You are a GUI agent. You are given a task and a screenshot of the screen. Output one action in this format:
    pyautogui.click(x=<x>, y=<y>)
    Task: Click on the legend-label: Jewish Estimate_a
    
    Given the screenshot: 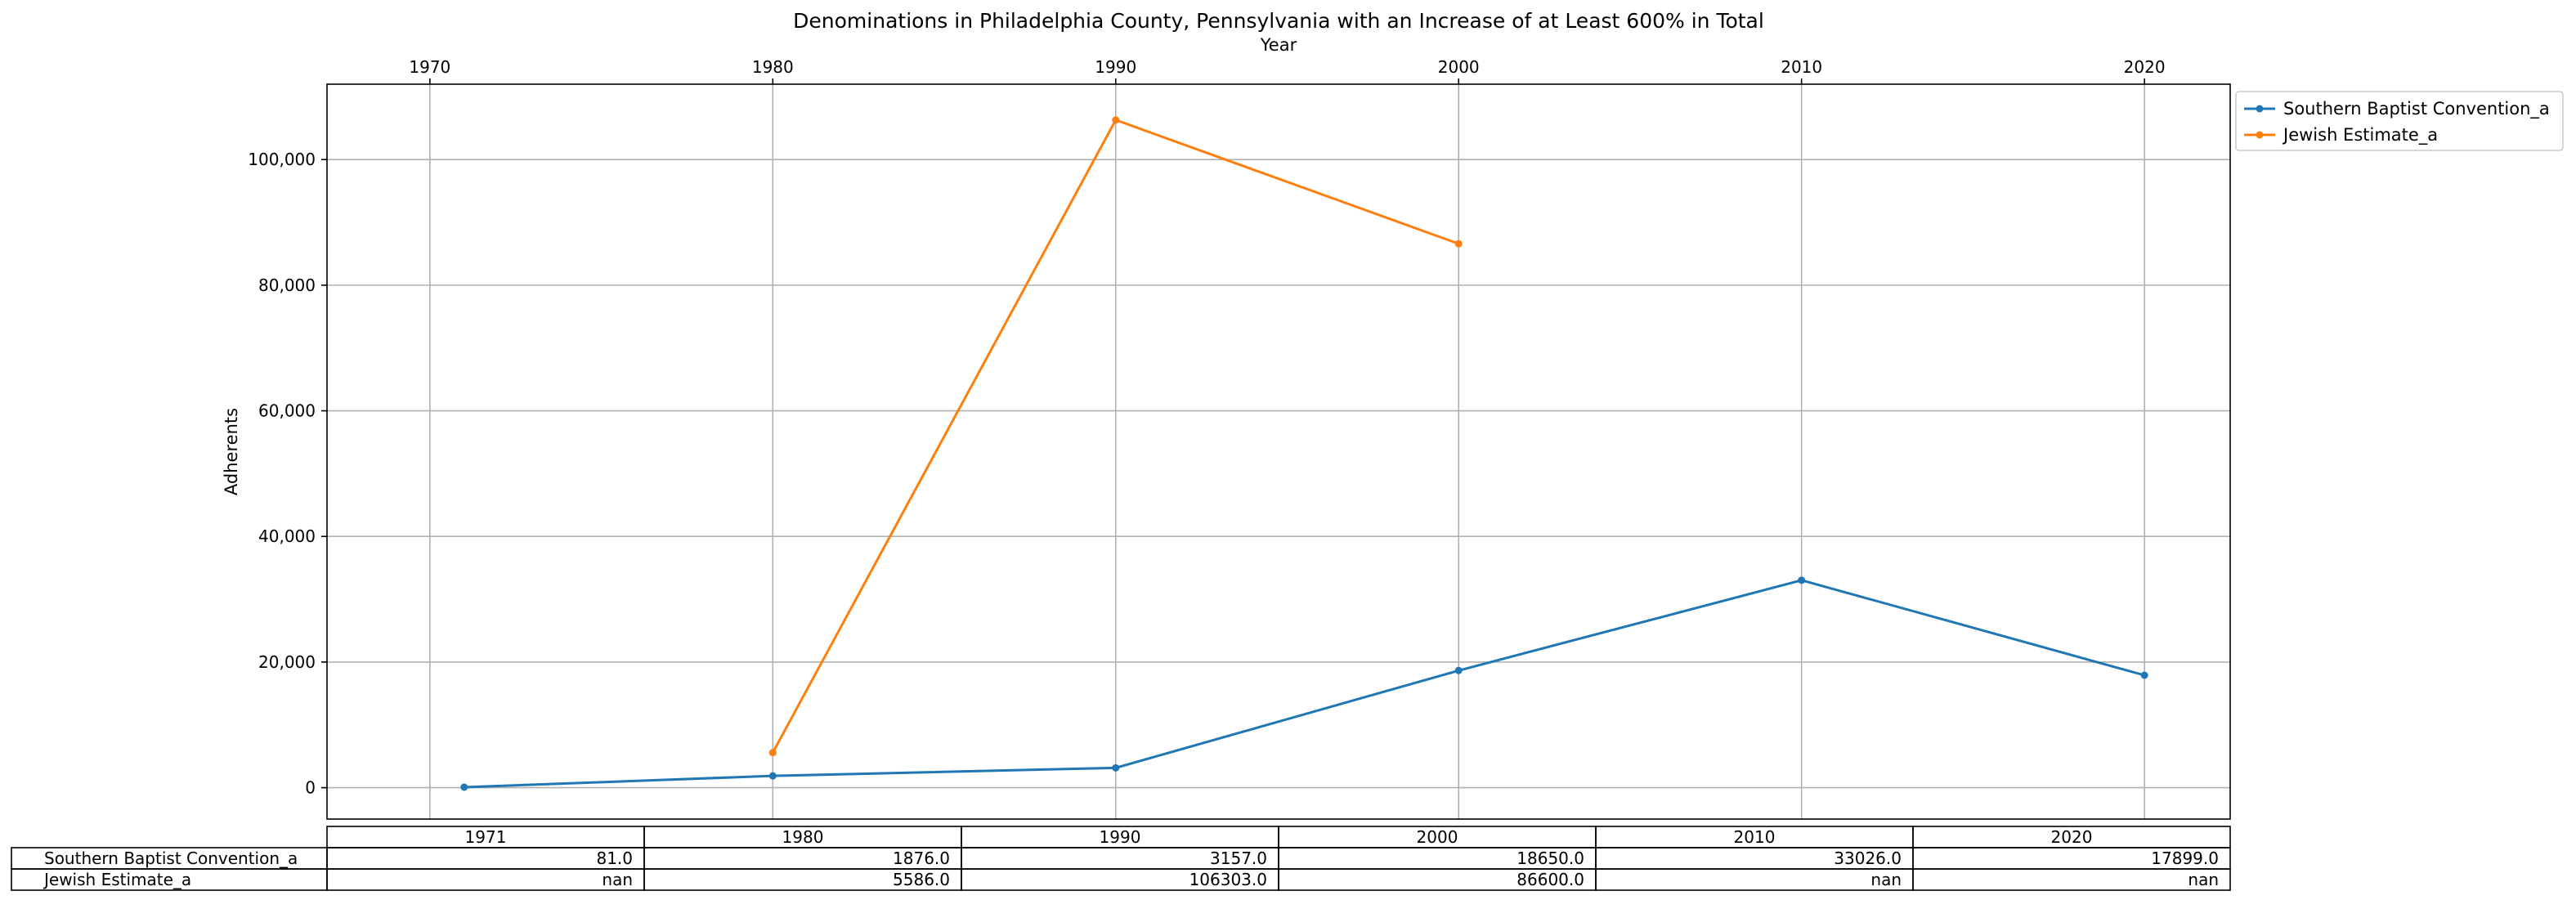 What is the action you would take?
    pyautogui.click(x=2360, y=135)
    